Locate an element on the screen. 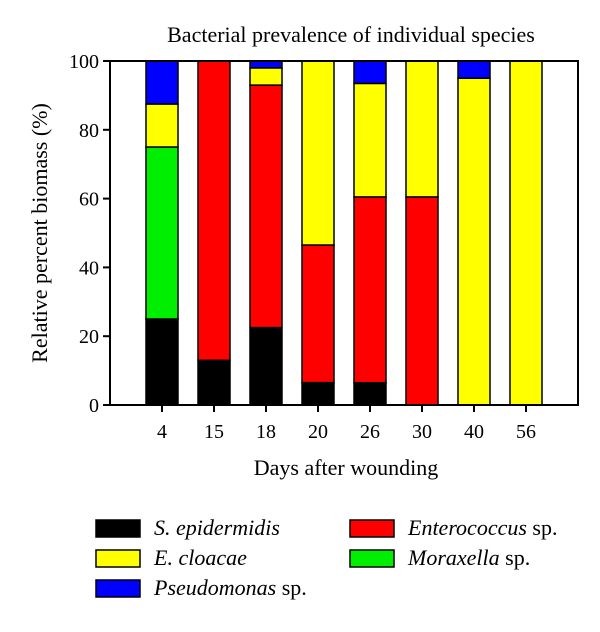 The height and width of the screenshot is (632, 600). y-axis-label: Relative percent biomass (%) is located at coordinates (39, 233).